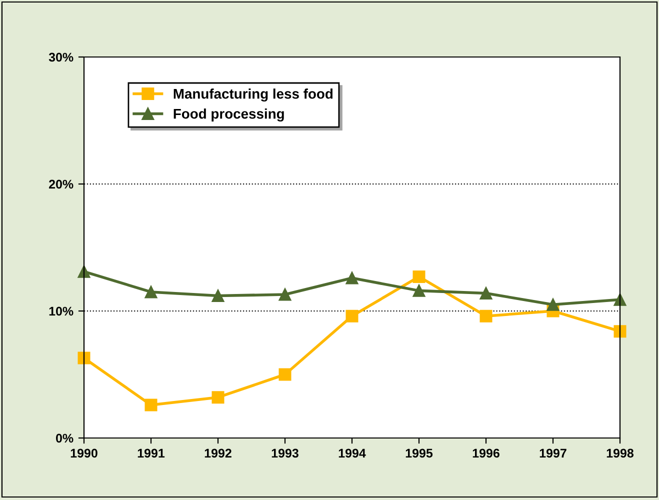 The image size is (659, 500). I want to click on x-tick-label: 1994, so click(352, 453).